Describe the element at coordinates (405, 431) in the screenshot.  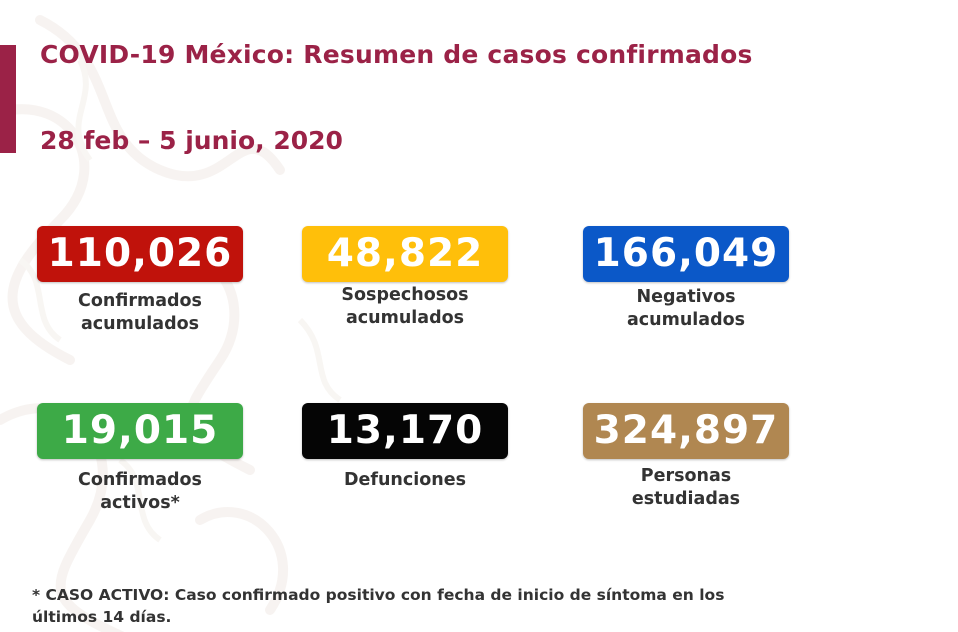
I see `stat-value: 13,170` at that location.